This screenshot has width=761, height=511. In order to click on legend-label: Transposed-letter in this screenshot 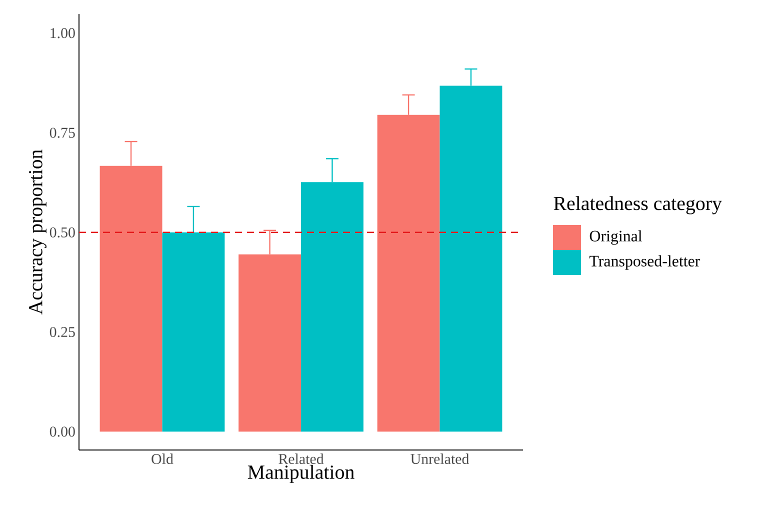, I will do `click(644, 262)`.